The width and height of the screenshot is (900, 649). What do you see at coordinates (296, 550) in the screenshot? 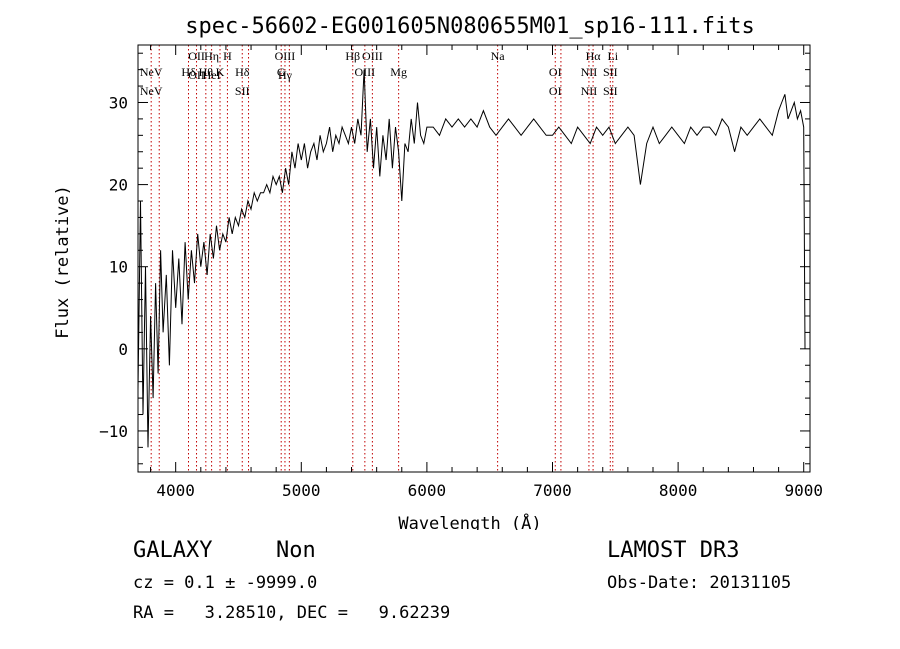
I see `object-subclass: Non` at bounding box center [296, 550].